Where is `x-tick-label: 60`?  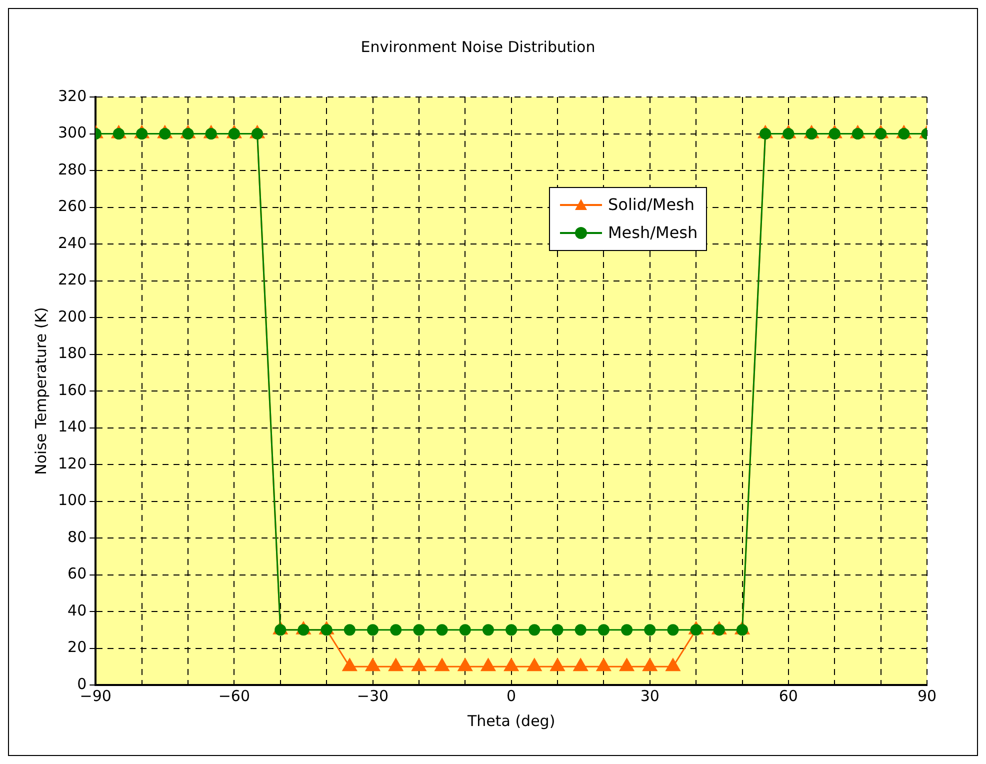 x-tick-label: 60 is located at coordinates (788, 695).